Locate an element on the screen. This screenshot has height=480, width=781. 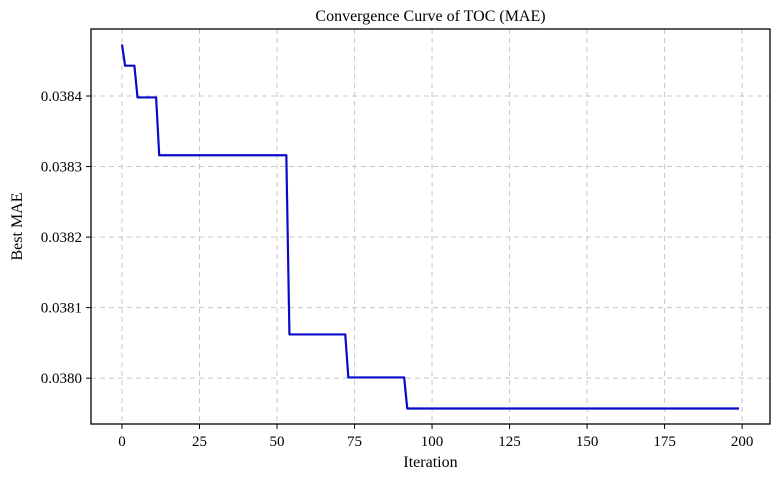
chart-title: Convergence Curve of TOC (MAE) is located at coordinates (430, 16).